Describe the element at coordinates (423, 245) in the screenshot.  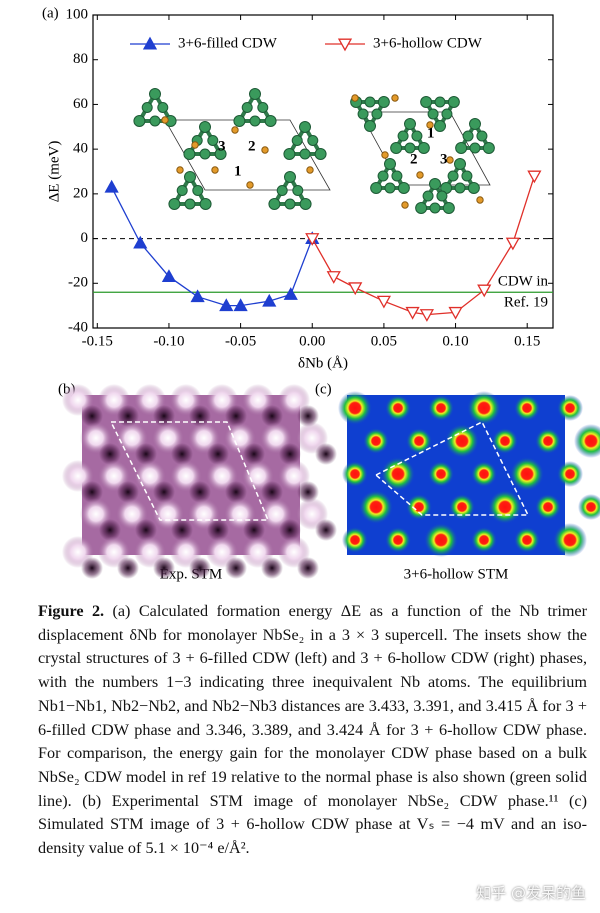
I see `series-line` at that location.